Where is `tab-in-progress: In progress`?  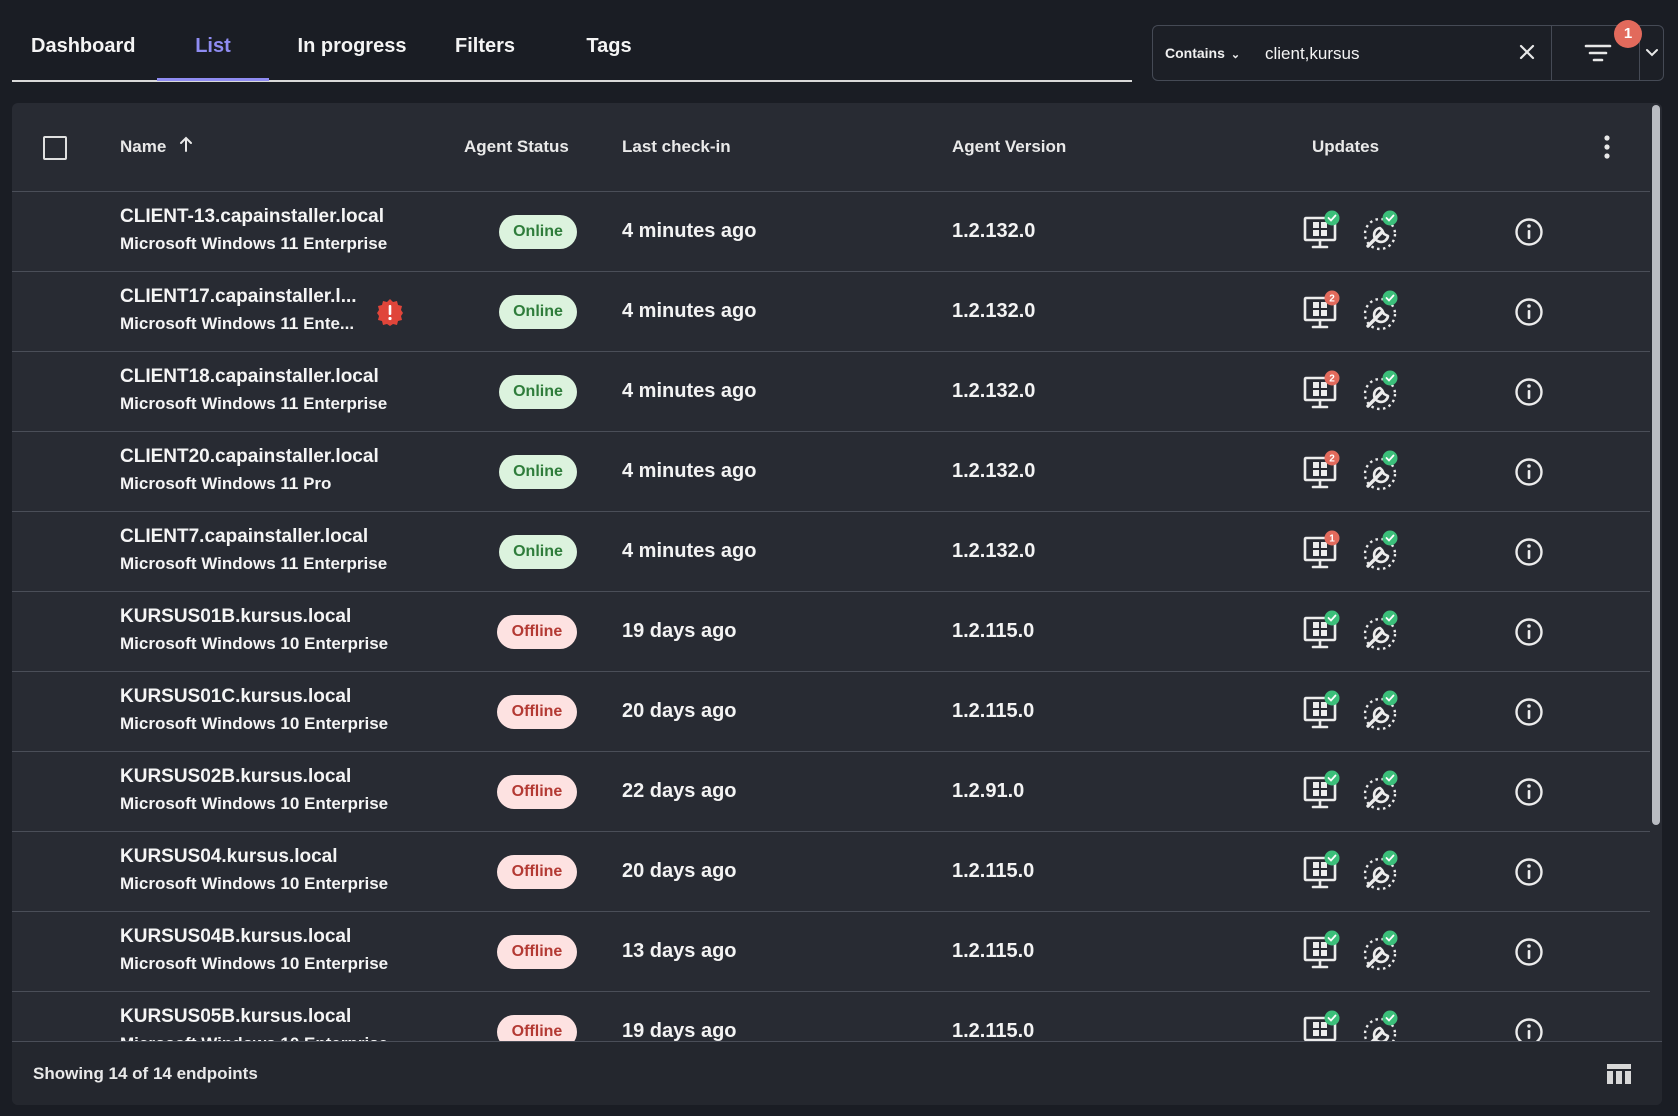 tab-in-progress: In progress is located at coordinates (352, 46).